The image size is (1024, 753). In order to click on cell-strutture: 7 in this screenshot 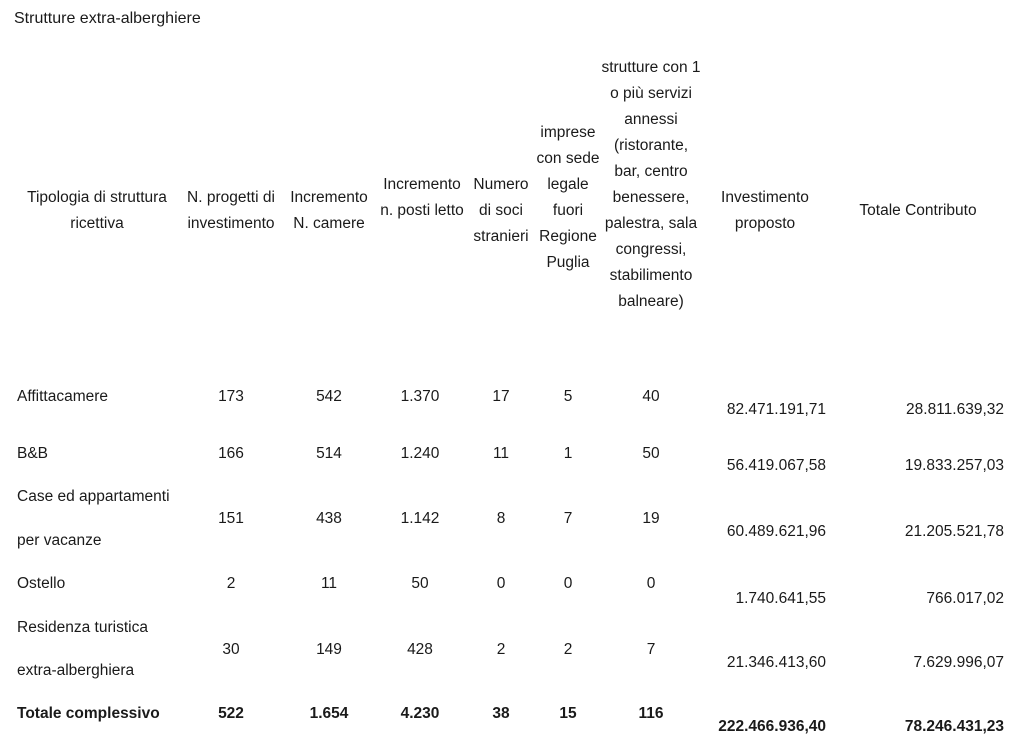, I will do `click(651, 649)`.